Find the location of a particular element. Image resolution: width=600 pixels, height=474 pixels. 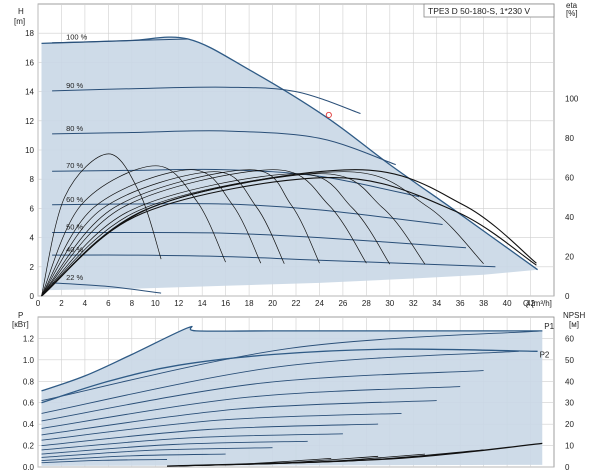

y-axis-label-h: H is located at coordinates (21, 11).